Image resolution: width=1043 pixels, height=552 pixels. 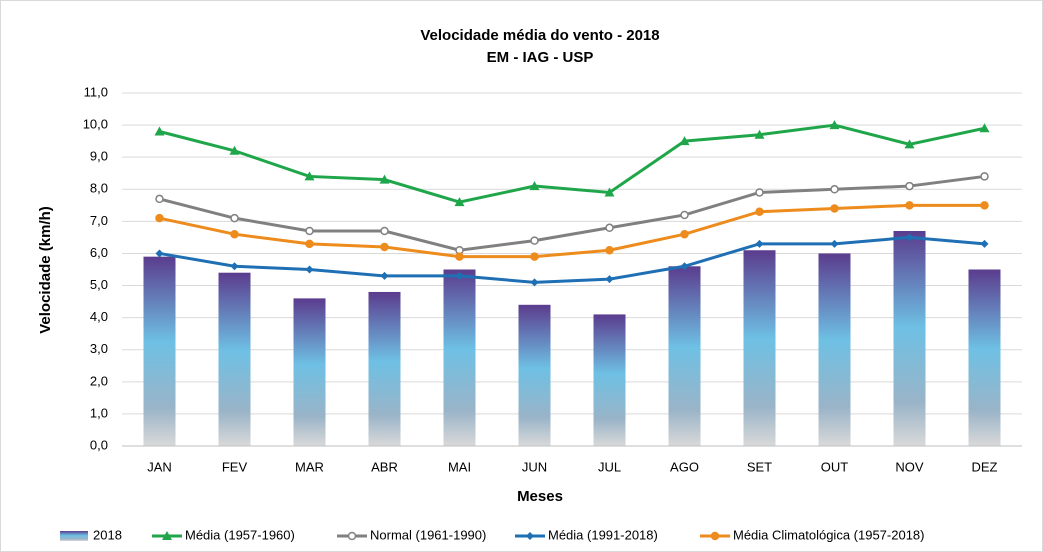 What do you see at coordinates (235, 466) in the screenshot?
I see `x-tick-label: FEV` at bounding box center [235, 466].